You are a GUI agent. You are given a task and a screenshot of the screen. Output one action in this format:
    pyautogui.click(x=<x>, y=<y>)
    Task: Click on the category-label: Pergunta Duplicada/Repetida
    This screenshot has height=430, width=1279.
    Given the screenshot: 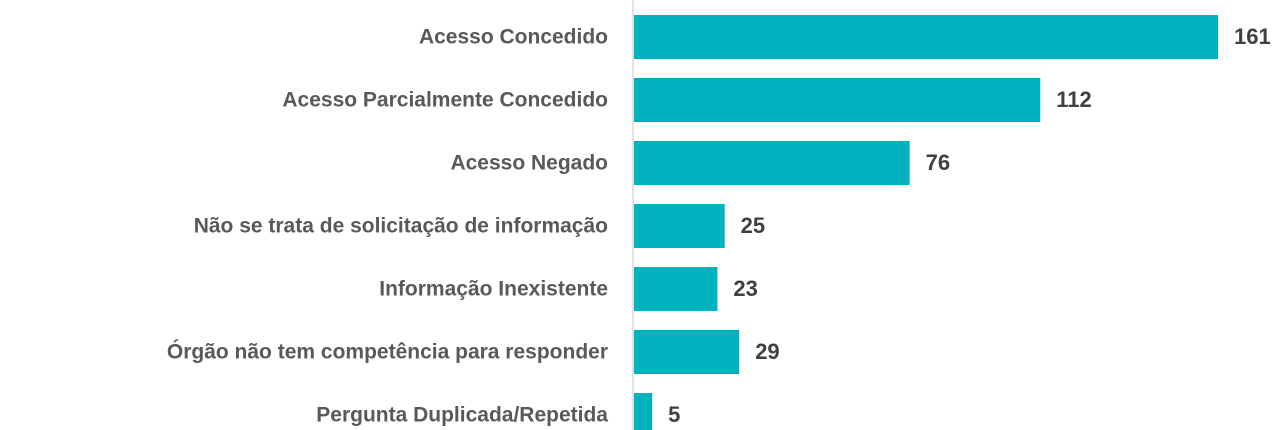 What is the action you would take?
    pyautogui.click(x=462, y=415)
    